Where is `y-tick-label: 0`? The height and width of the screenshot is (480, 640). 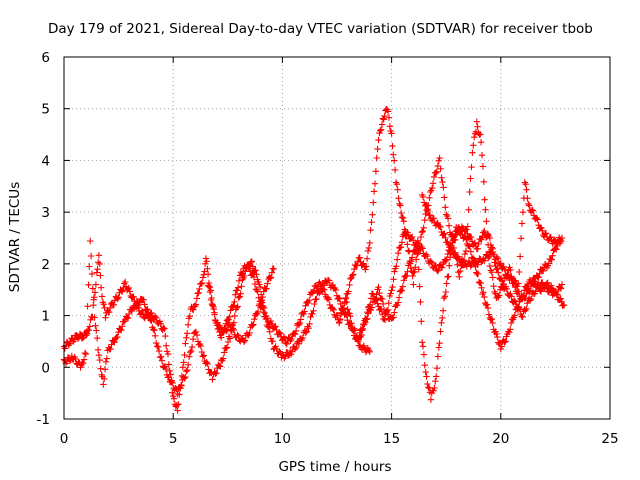 y-tick-label: 0 is located at coordinates (45, 368).